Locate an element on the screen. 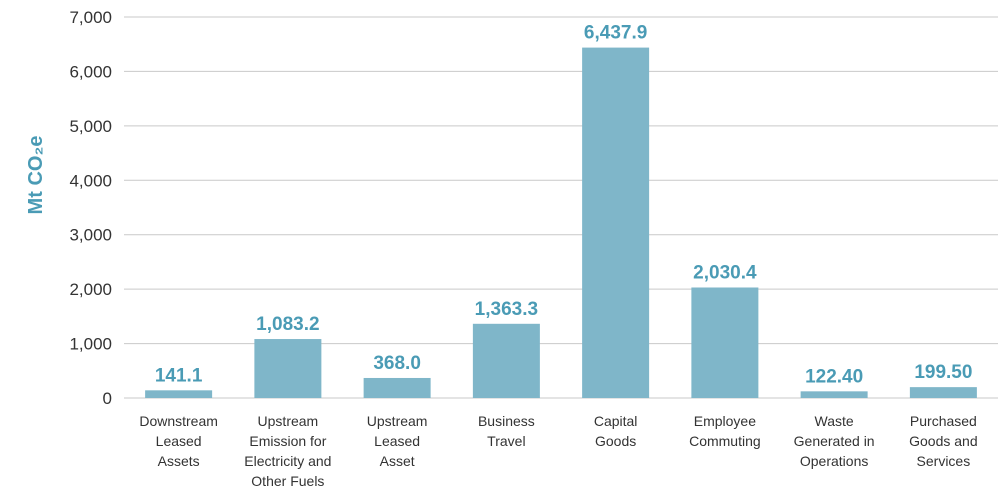 This screenshot has height=491, width=998. category-label-line: Other Fuels is located at coordinates (287, 481).